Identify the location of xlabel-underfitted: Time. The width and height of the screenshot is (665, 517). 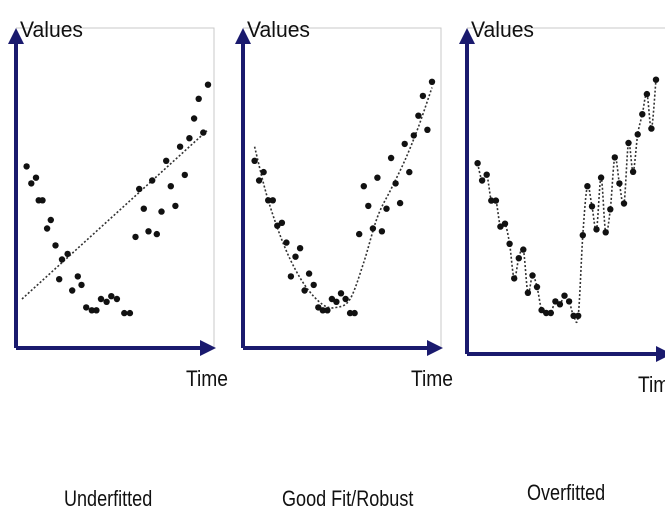
(207, 378).